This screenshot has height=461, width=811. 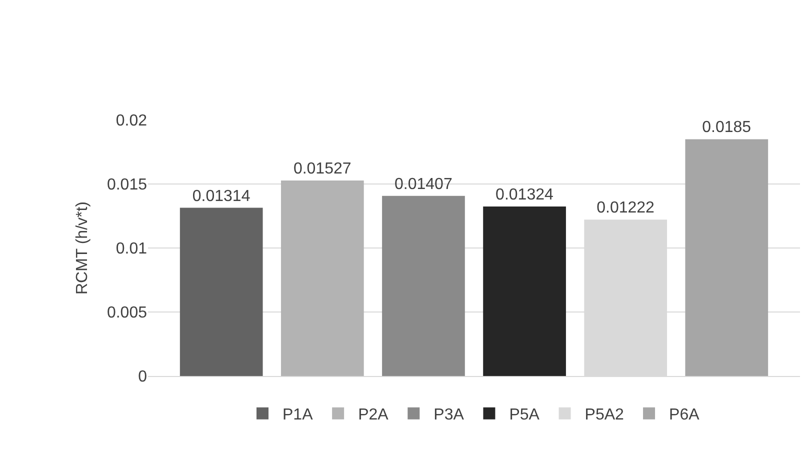 What do you see at coordinates (322, 169) in the screenshot?
I see `data-label: 0.01527` at bounding box center [322, 169].